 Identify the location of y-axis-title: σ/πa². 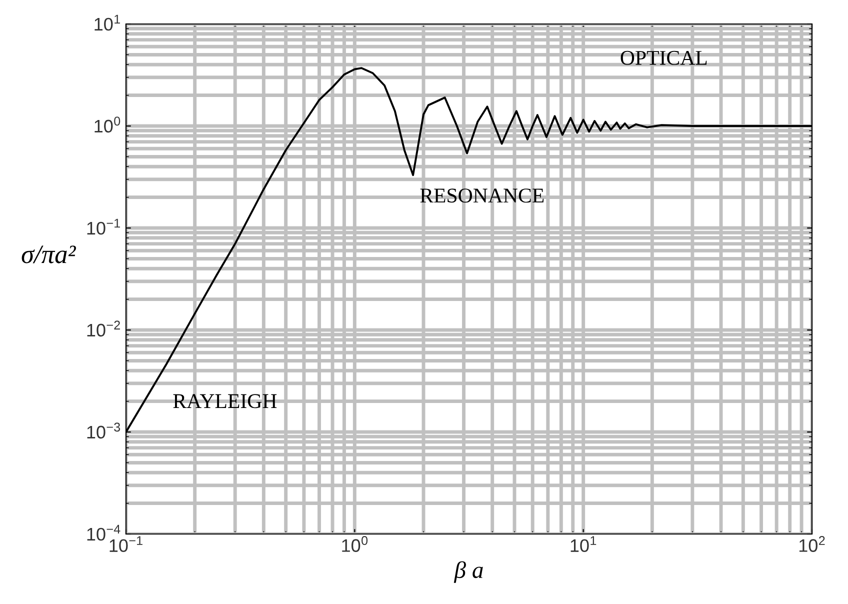
(49, 255).